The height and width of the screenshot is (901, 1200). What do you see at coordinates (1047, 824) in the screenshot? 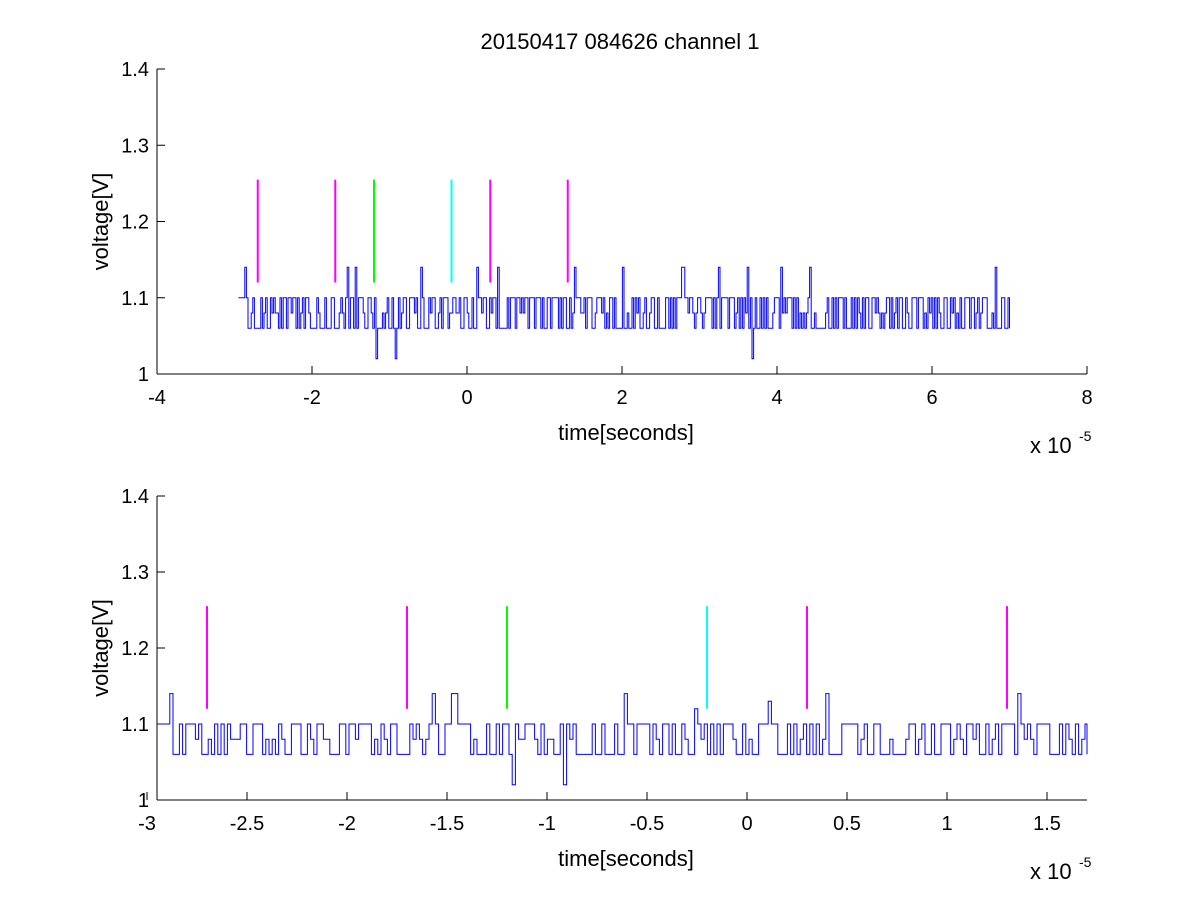
I see `x-tick-label: 1.5` at bounding box center [1047, 824].